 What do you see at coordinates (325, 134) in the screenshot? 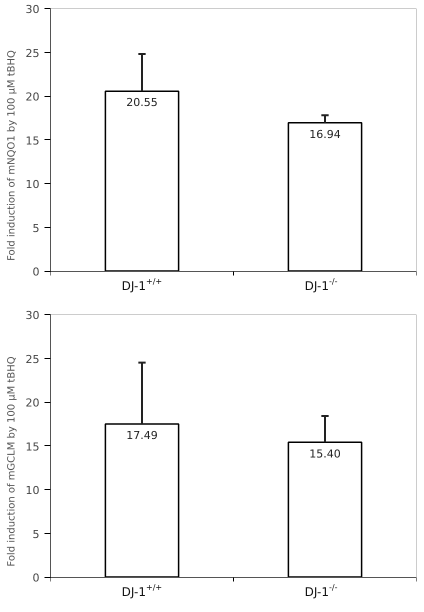
I see `data-label: 16.94` at bounding box center [325, 134].